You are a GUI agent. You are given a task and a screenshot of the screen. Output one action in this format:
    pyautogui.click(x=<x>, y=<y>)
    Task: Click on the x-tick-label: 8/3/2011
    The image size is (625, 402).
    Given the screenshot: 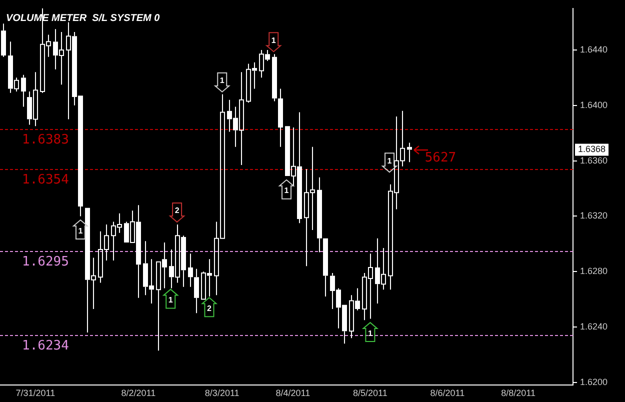 What is the action you would take?
    pyautogui.click(x=222, y=393)
    